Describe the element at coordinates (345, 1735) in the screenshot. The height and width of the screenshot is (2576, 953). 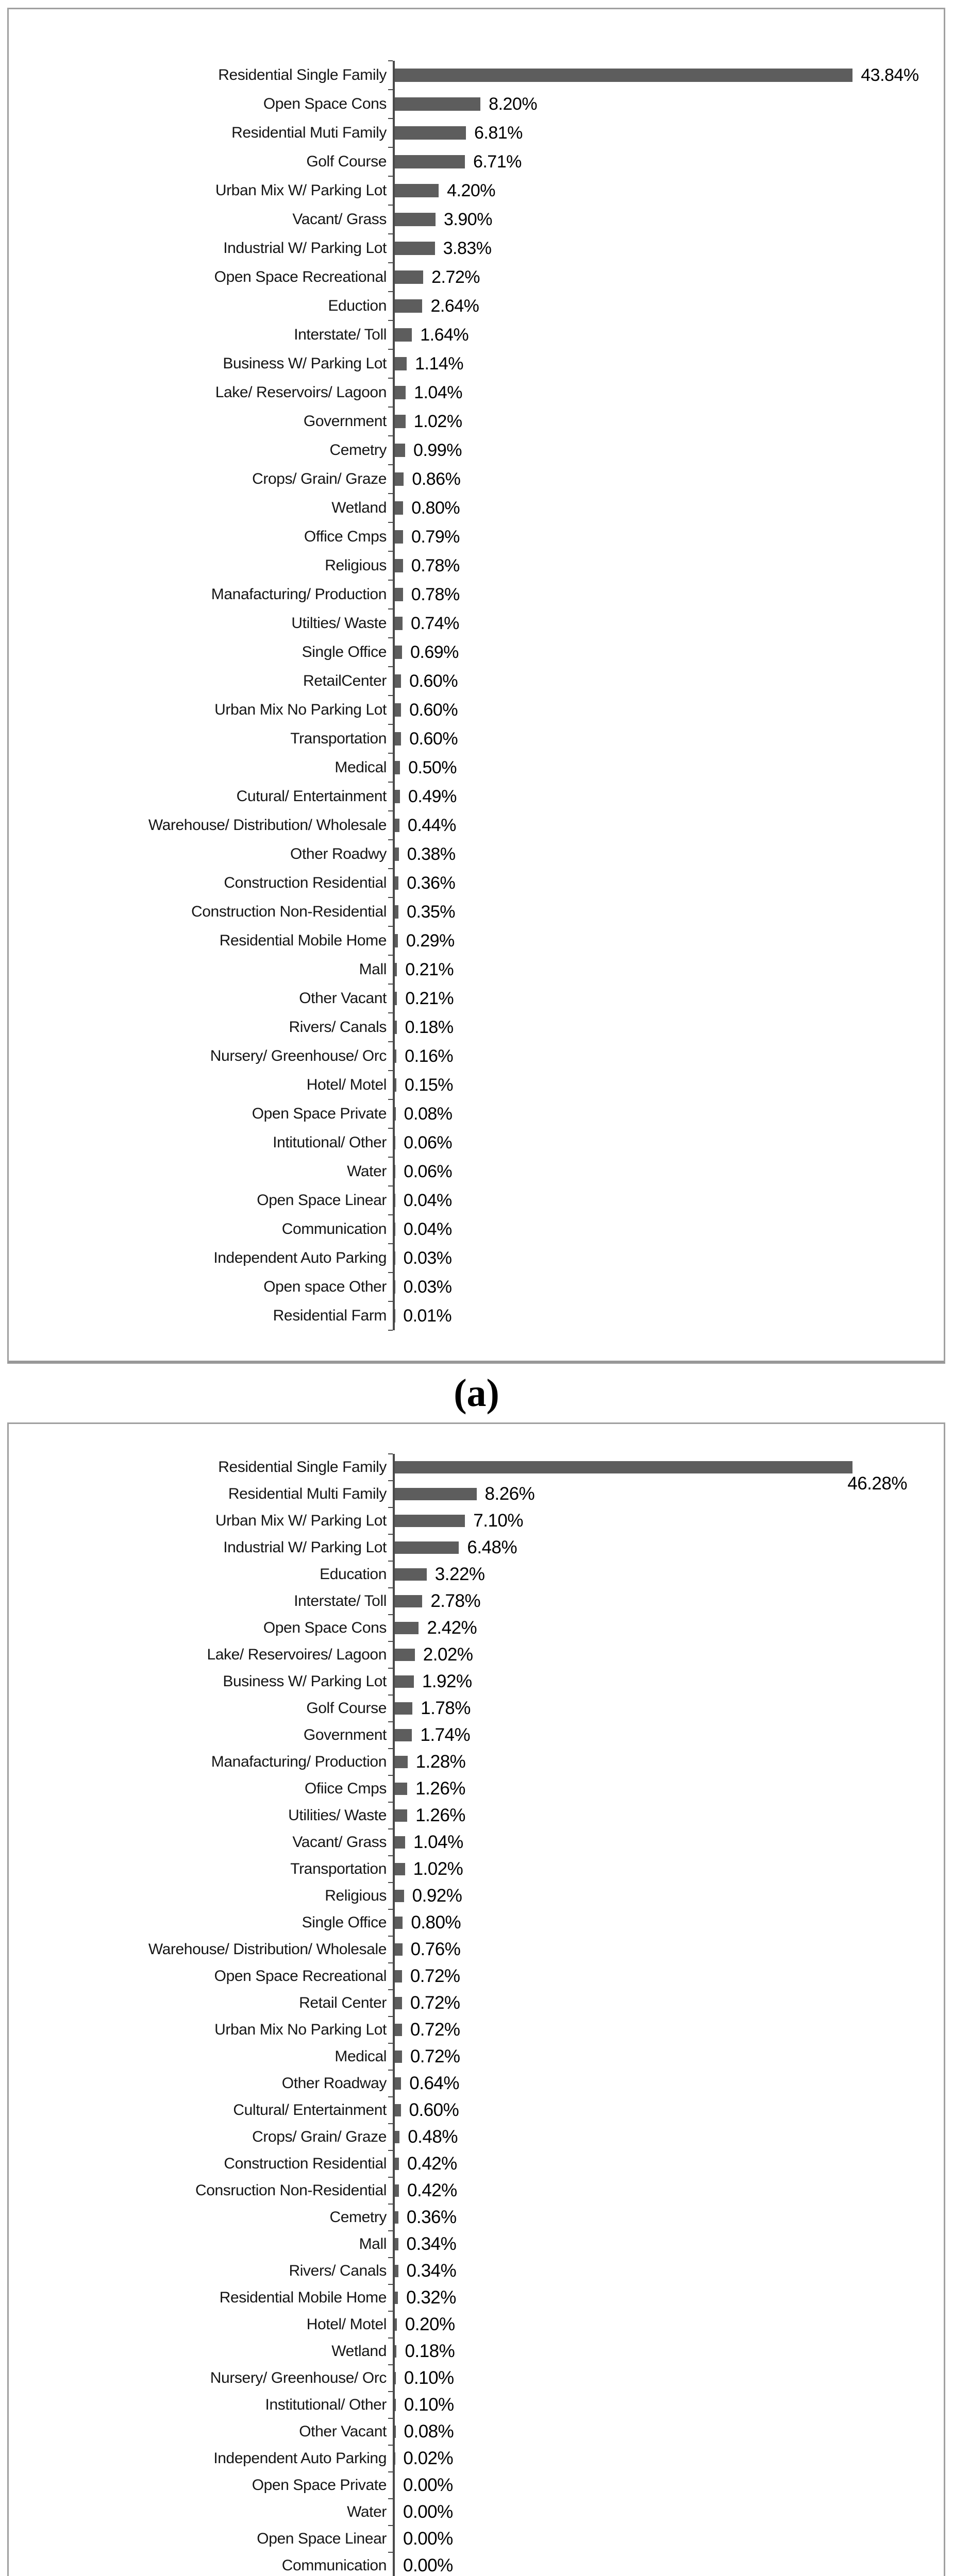
I see `category-label: Government` at that location.